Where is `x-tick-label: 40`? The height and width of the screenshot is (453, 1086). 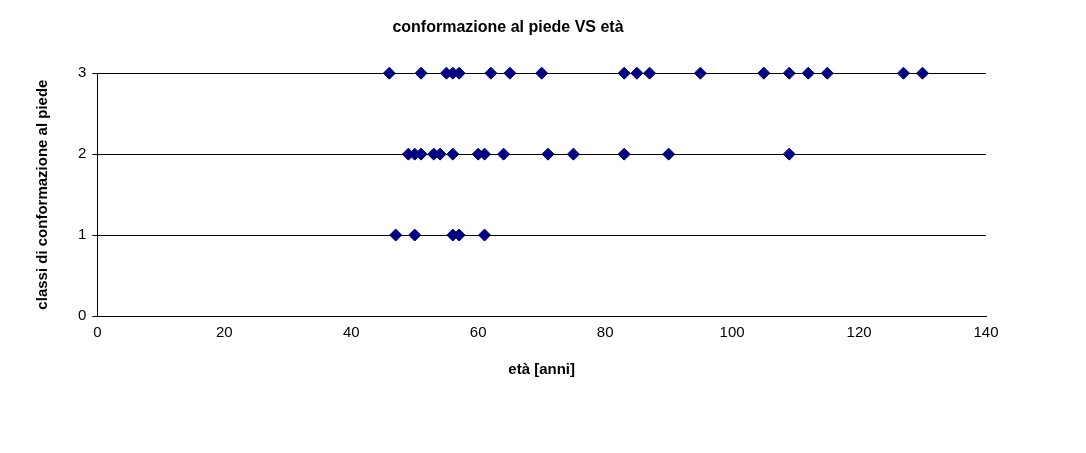
x-tick-label: 40 is located at coordinates (351, 332).